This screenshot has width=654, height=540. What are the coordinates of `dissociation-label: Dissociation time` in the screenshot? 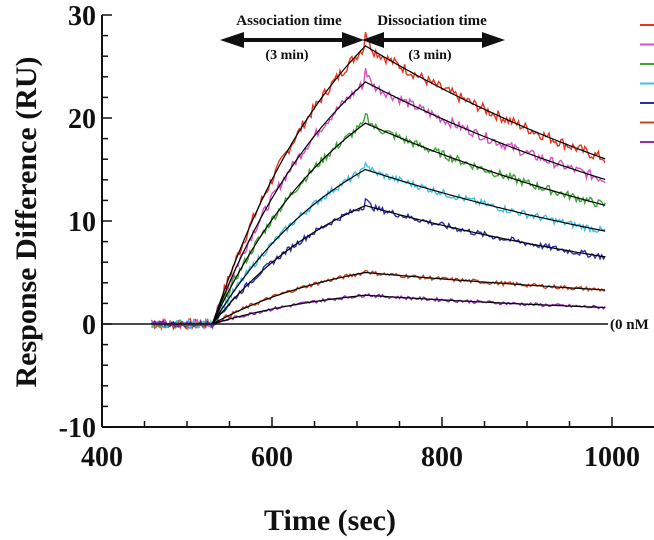 It's located at (432, 21).